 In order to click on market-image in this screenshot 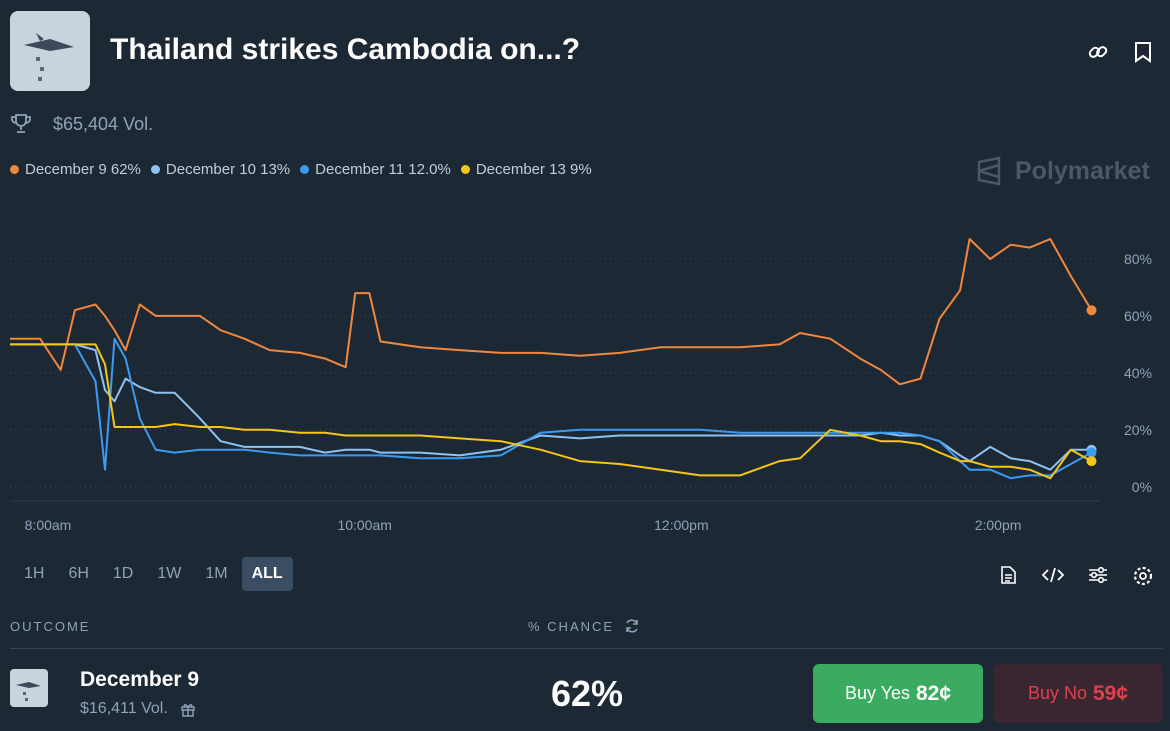, I will do `click(50, 51)`.